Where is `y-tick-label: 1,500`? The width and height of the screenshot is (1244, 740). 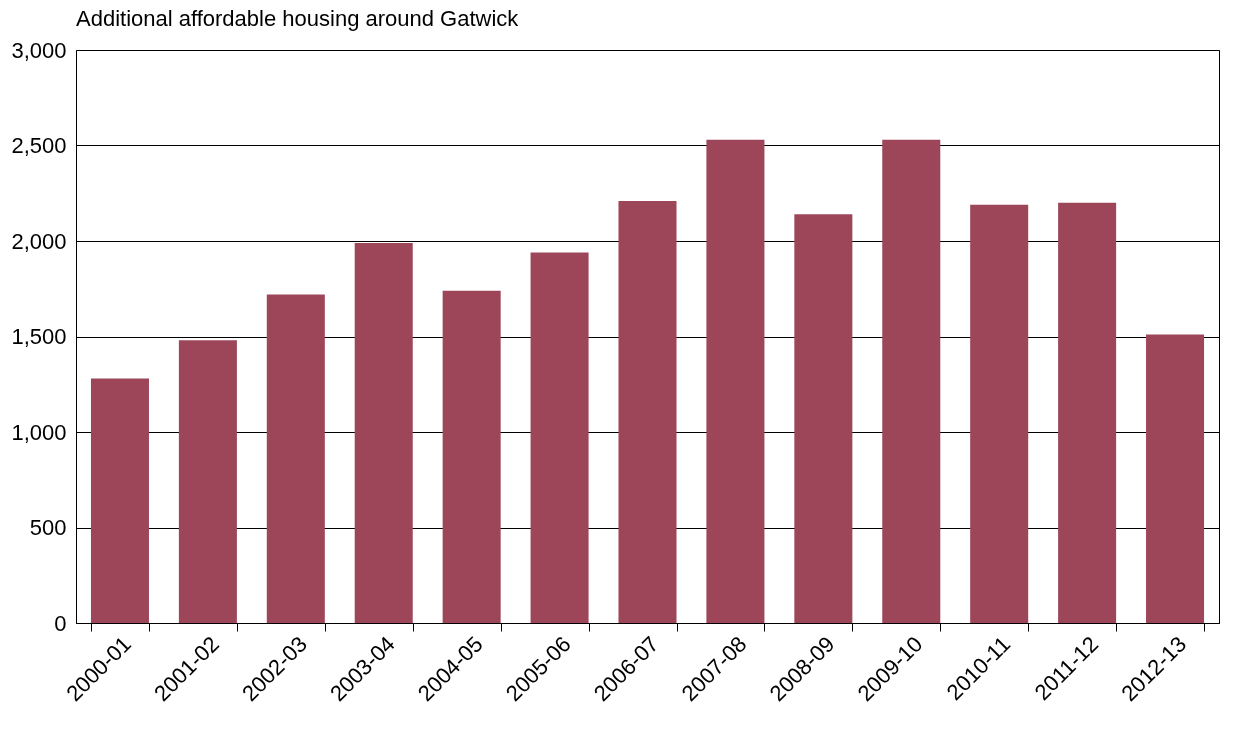 y-tick-label: 1,500 is located at coordinates (39, 336).